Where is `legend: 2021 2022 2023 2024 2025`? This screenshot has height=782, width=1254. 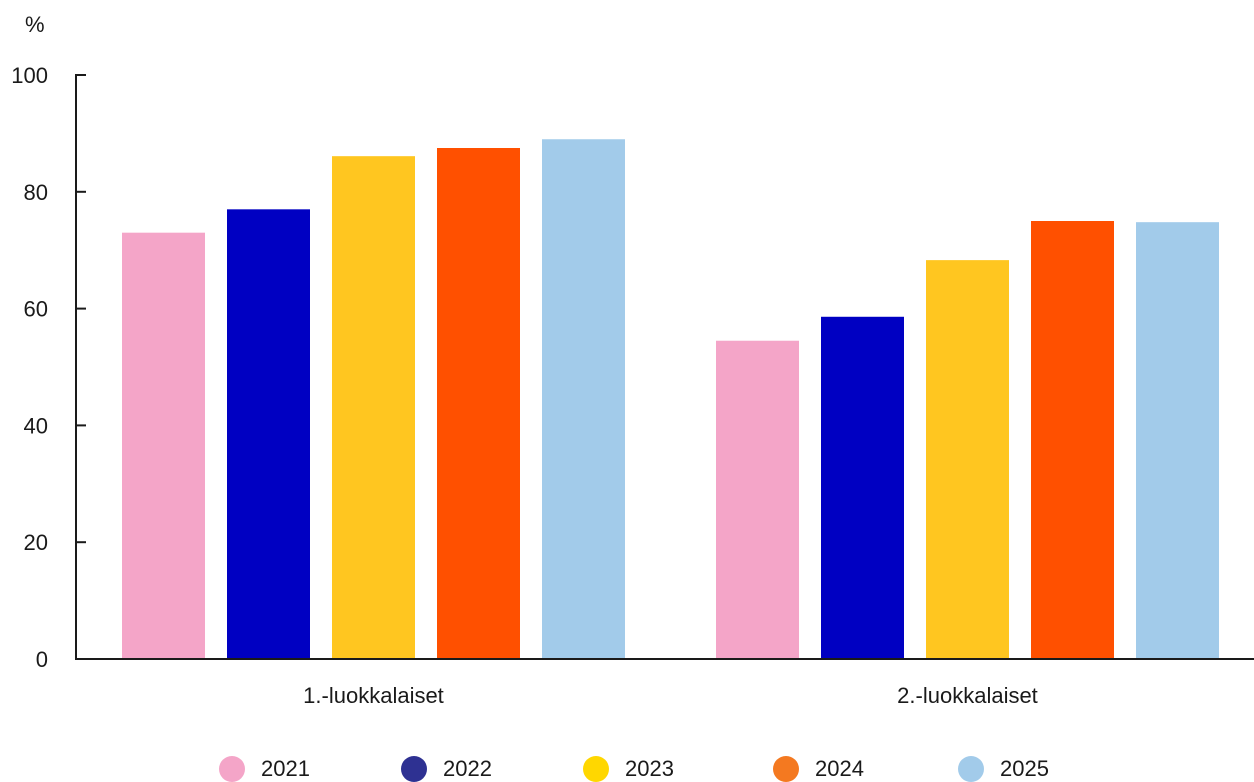 legend: 2021 2022 2023 2024 2025 is located at coordinates (627, 769).